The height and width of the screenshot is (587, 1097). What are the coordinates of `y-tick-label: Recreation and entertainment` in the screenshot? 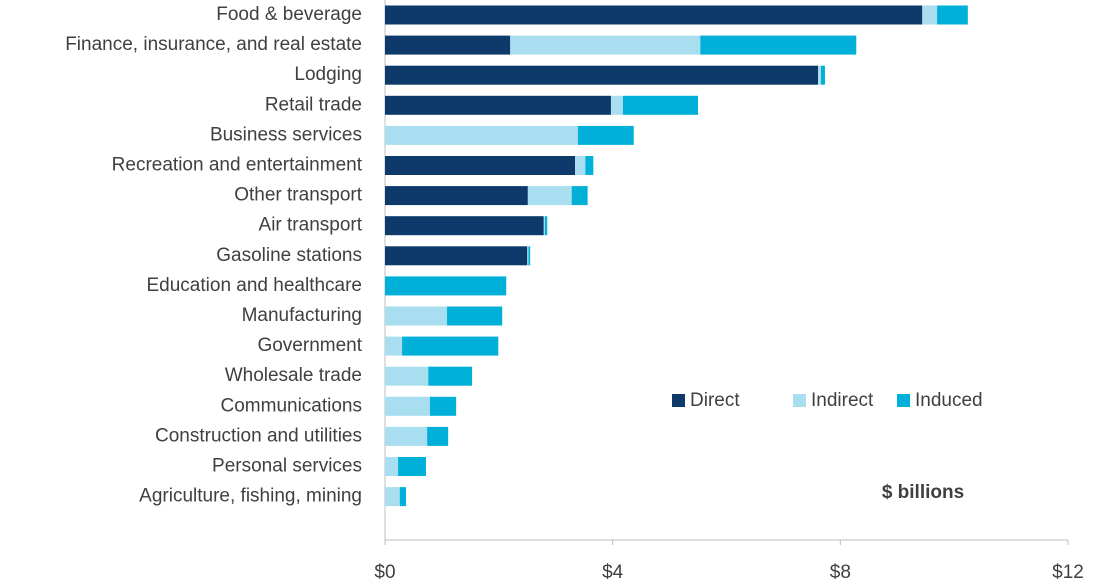 It's located at (237, 165).